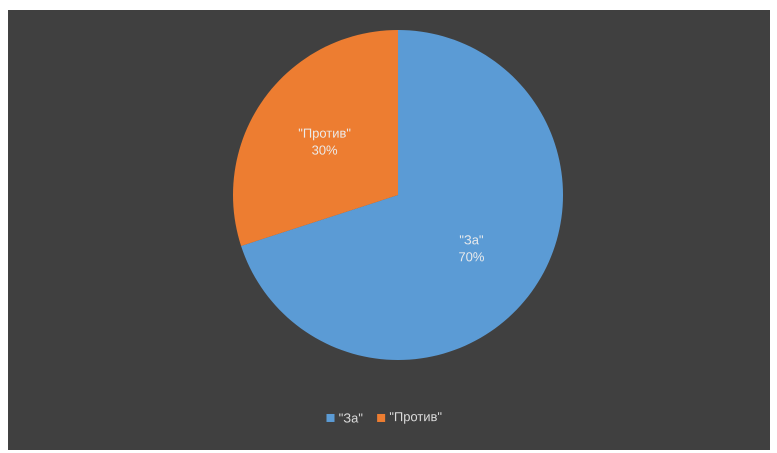  Describe the element at coordinates (324, 134) in the screenshot. I see `slice-label: "Против"` at that location.